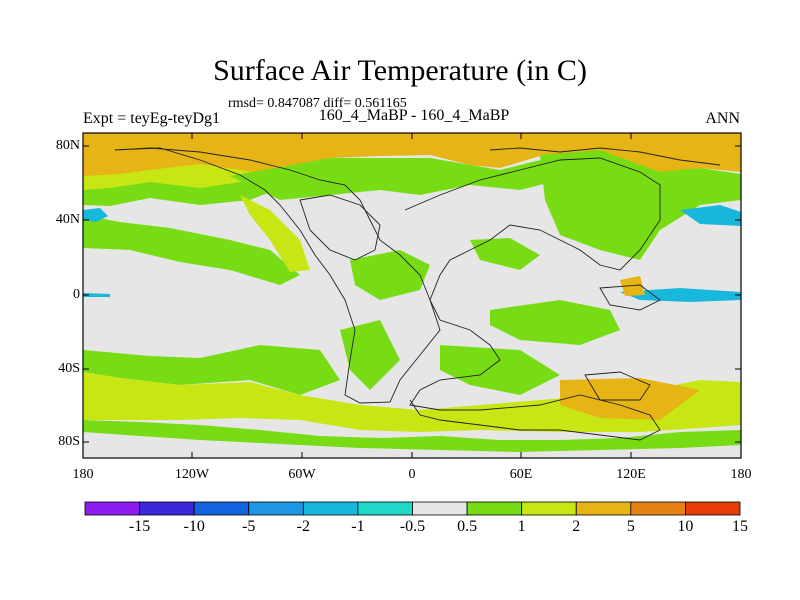  Describe the element at coordinates (521, 526) in the screenshot. I see `colorbar-label: 1` at that location.